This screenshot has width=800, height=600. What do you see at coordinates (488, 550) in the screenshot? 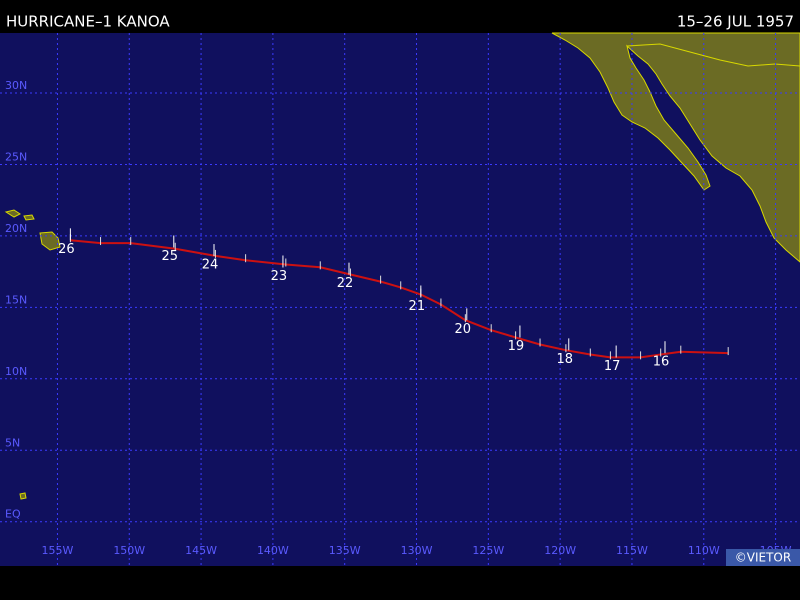
I see `lon-label: 125W` at bounding box center [488, 550].